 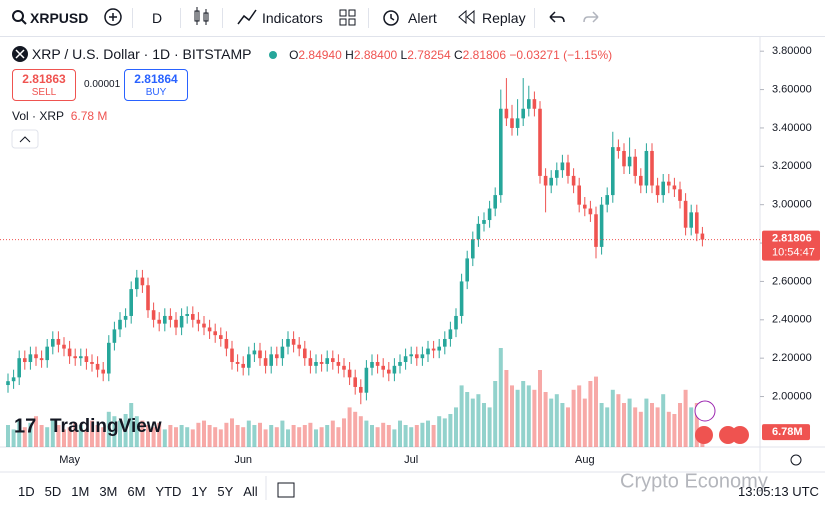 I want to click on range-button: 5Y, so click(x=225, y=491).